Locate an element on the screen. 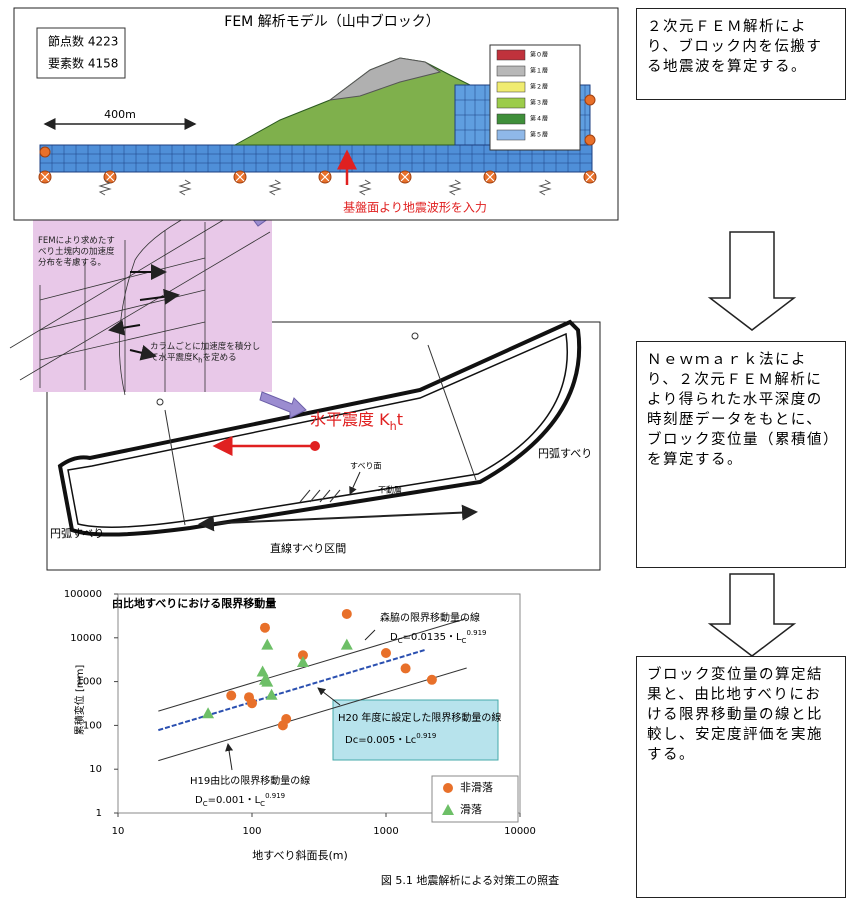  plot-frame is located at coordinates (319, 703).